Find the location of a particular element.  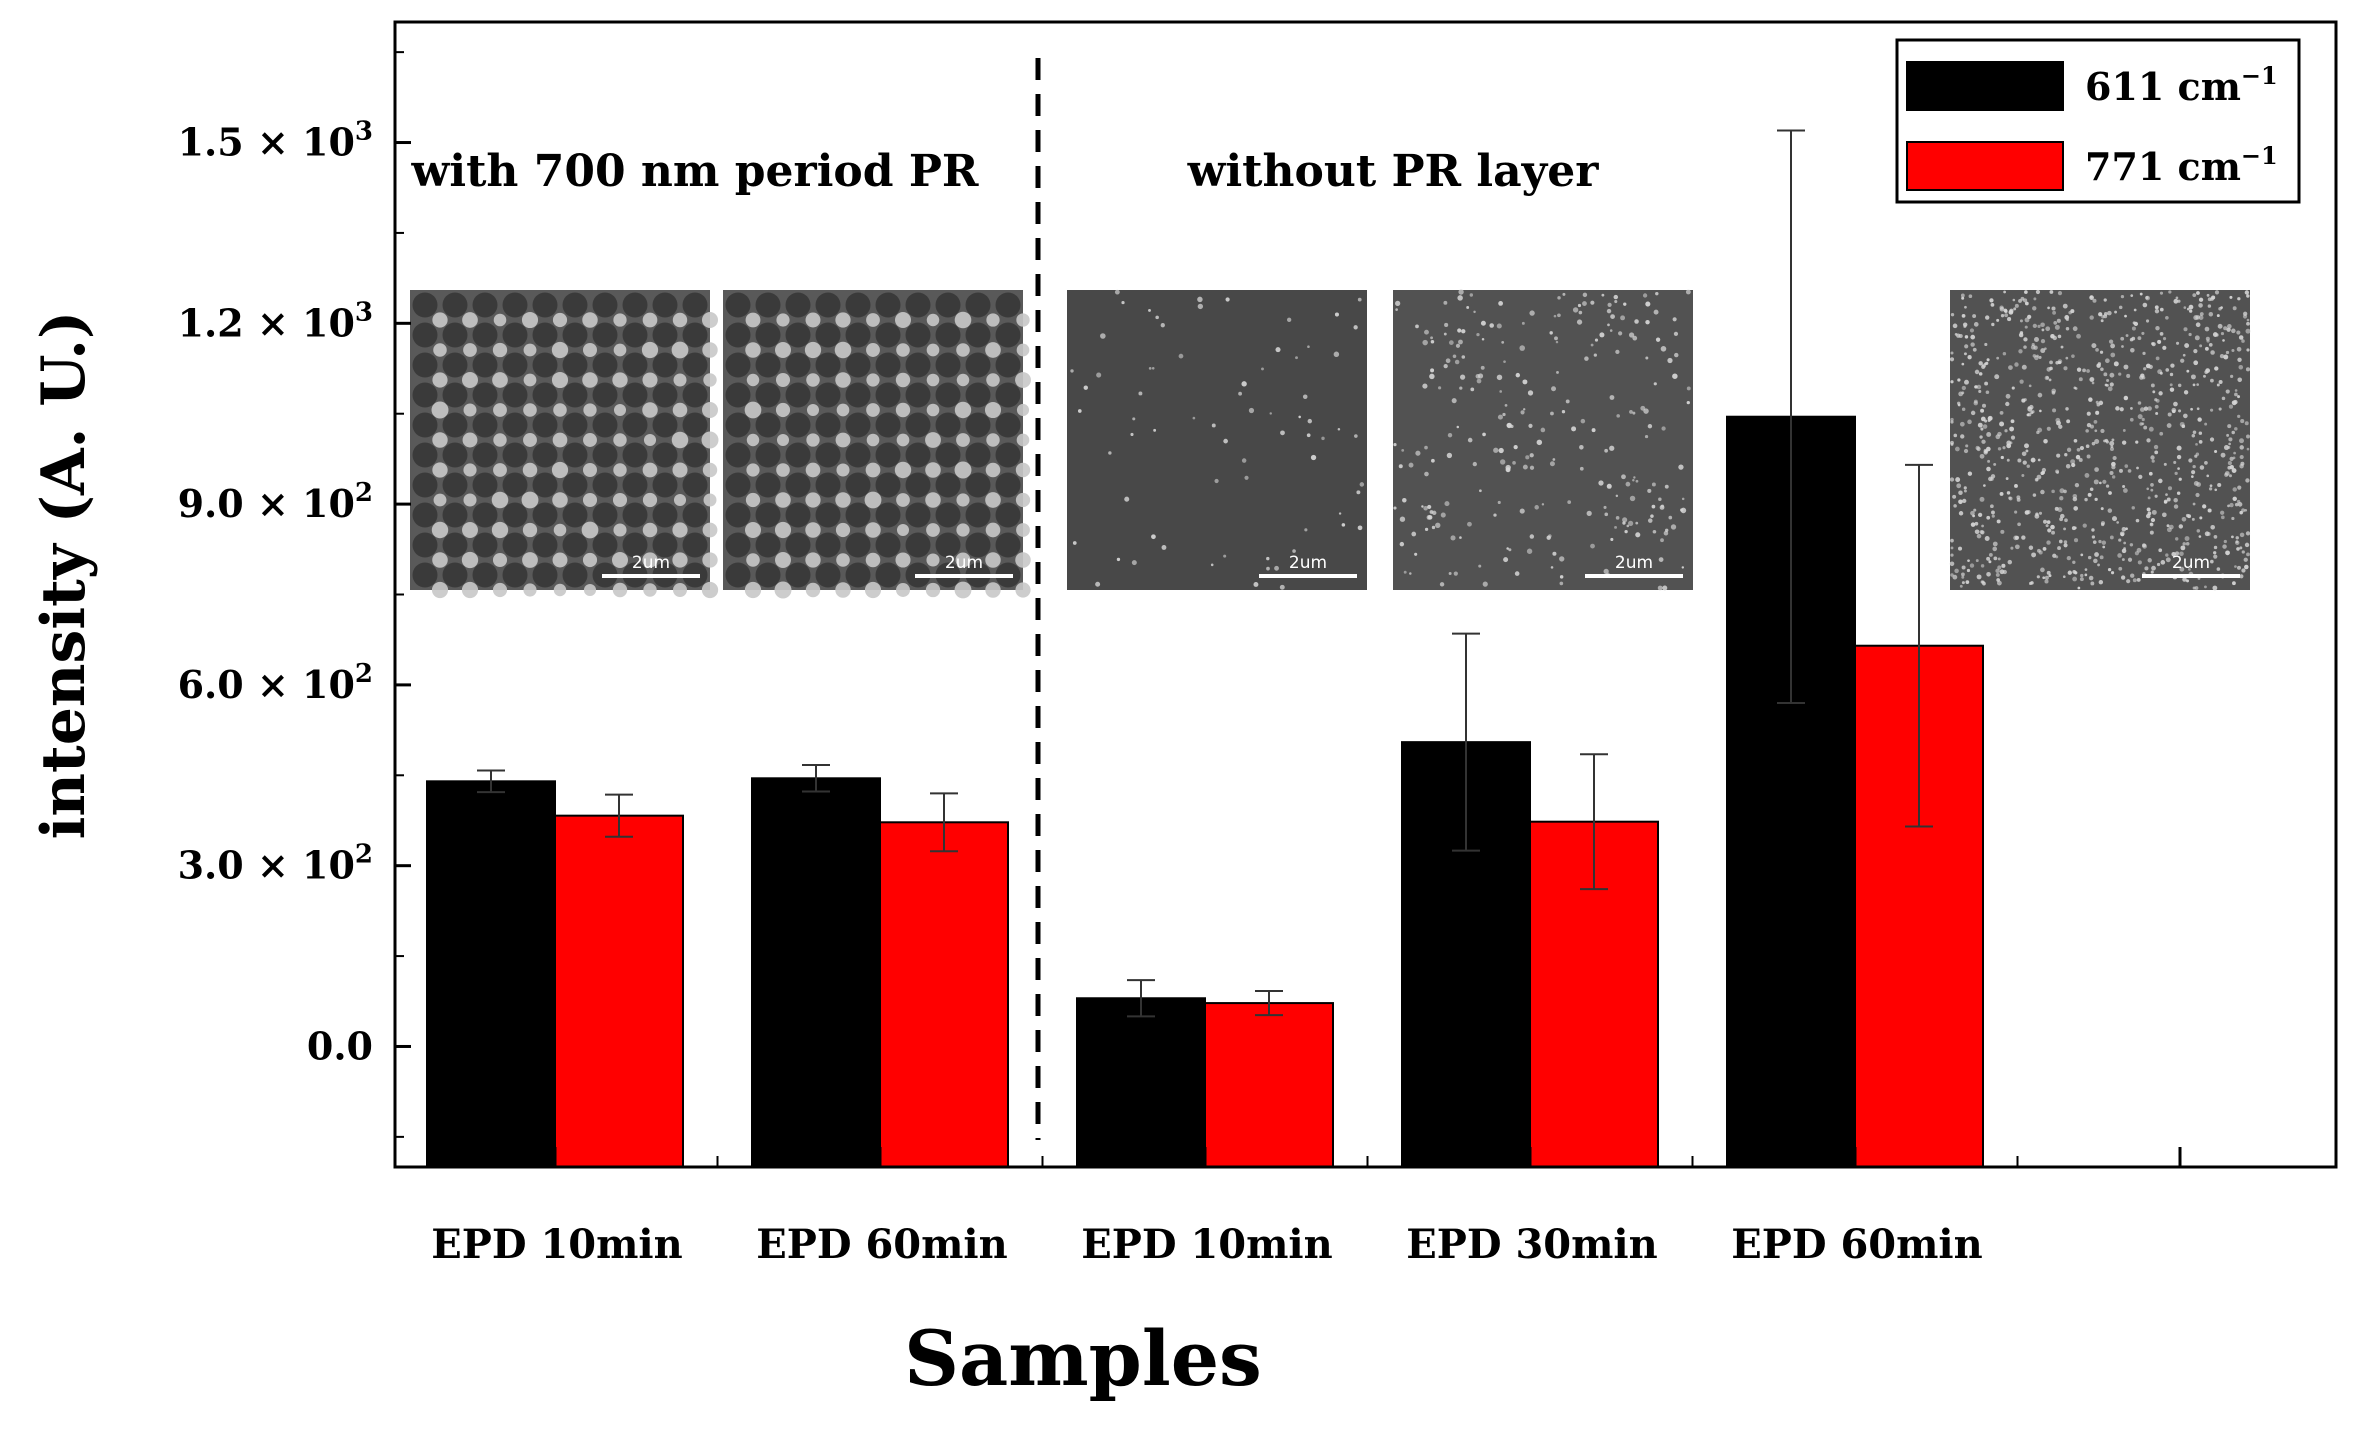

legend-swatch is located at coordinates (1985, 86).